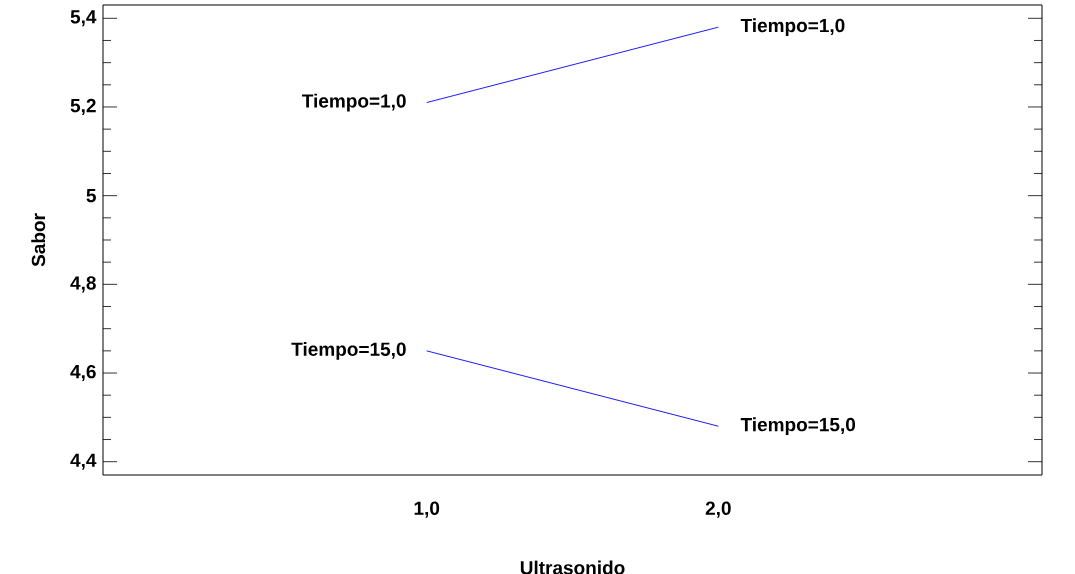 This screenshot has width=1075, height=574. Describe the element at coordinates (38, 240) in the screenshot. I see `y-axis-title: Sabor` at that location.